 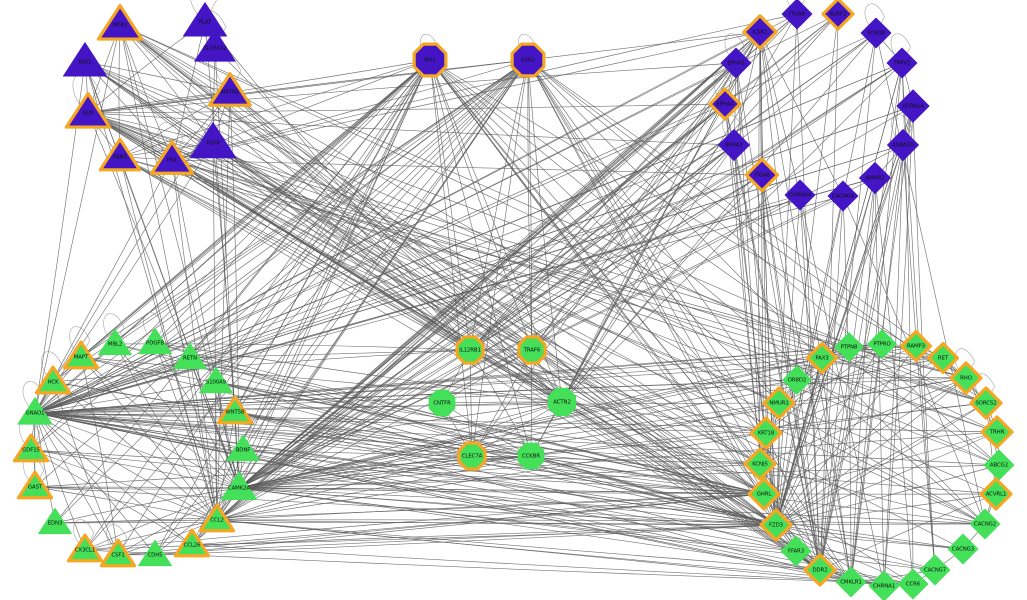 I want to click on graph-node-irs1, so click(x=430, y=60).